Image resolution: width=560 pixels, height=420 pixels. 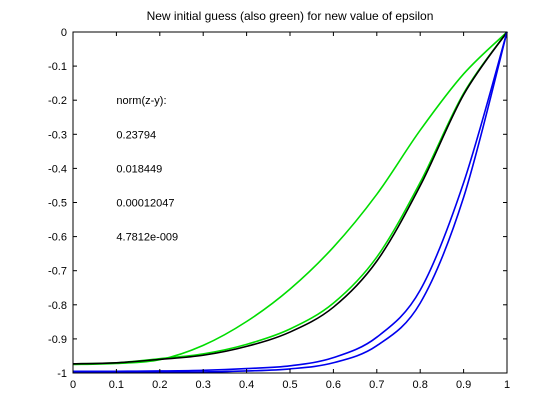 I want to click on y-tick-label: -0.5, so click(x=57, y=204).